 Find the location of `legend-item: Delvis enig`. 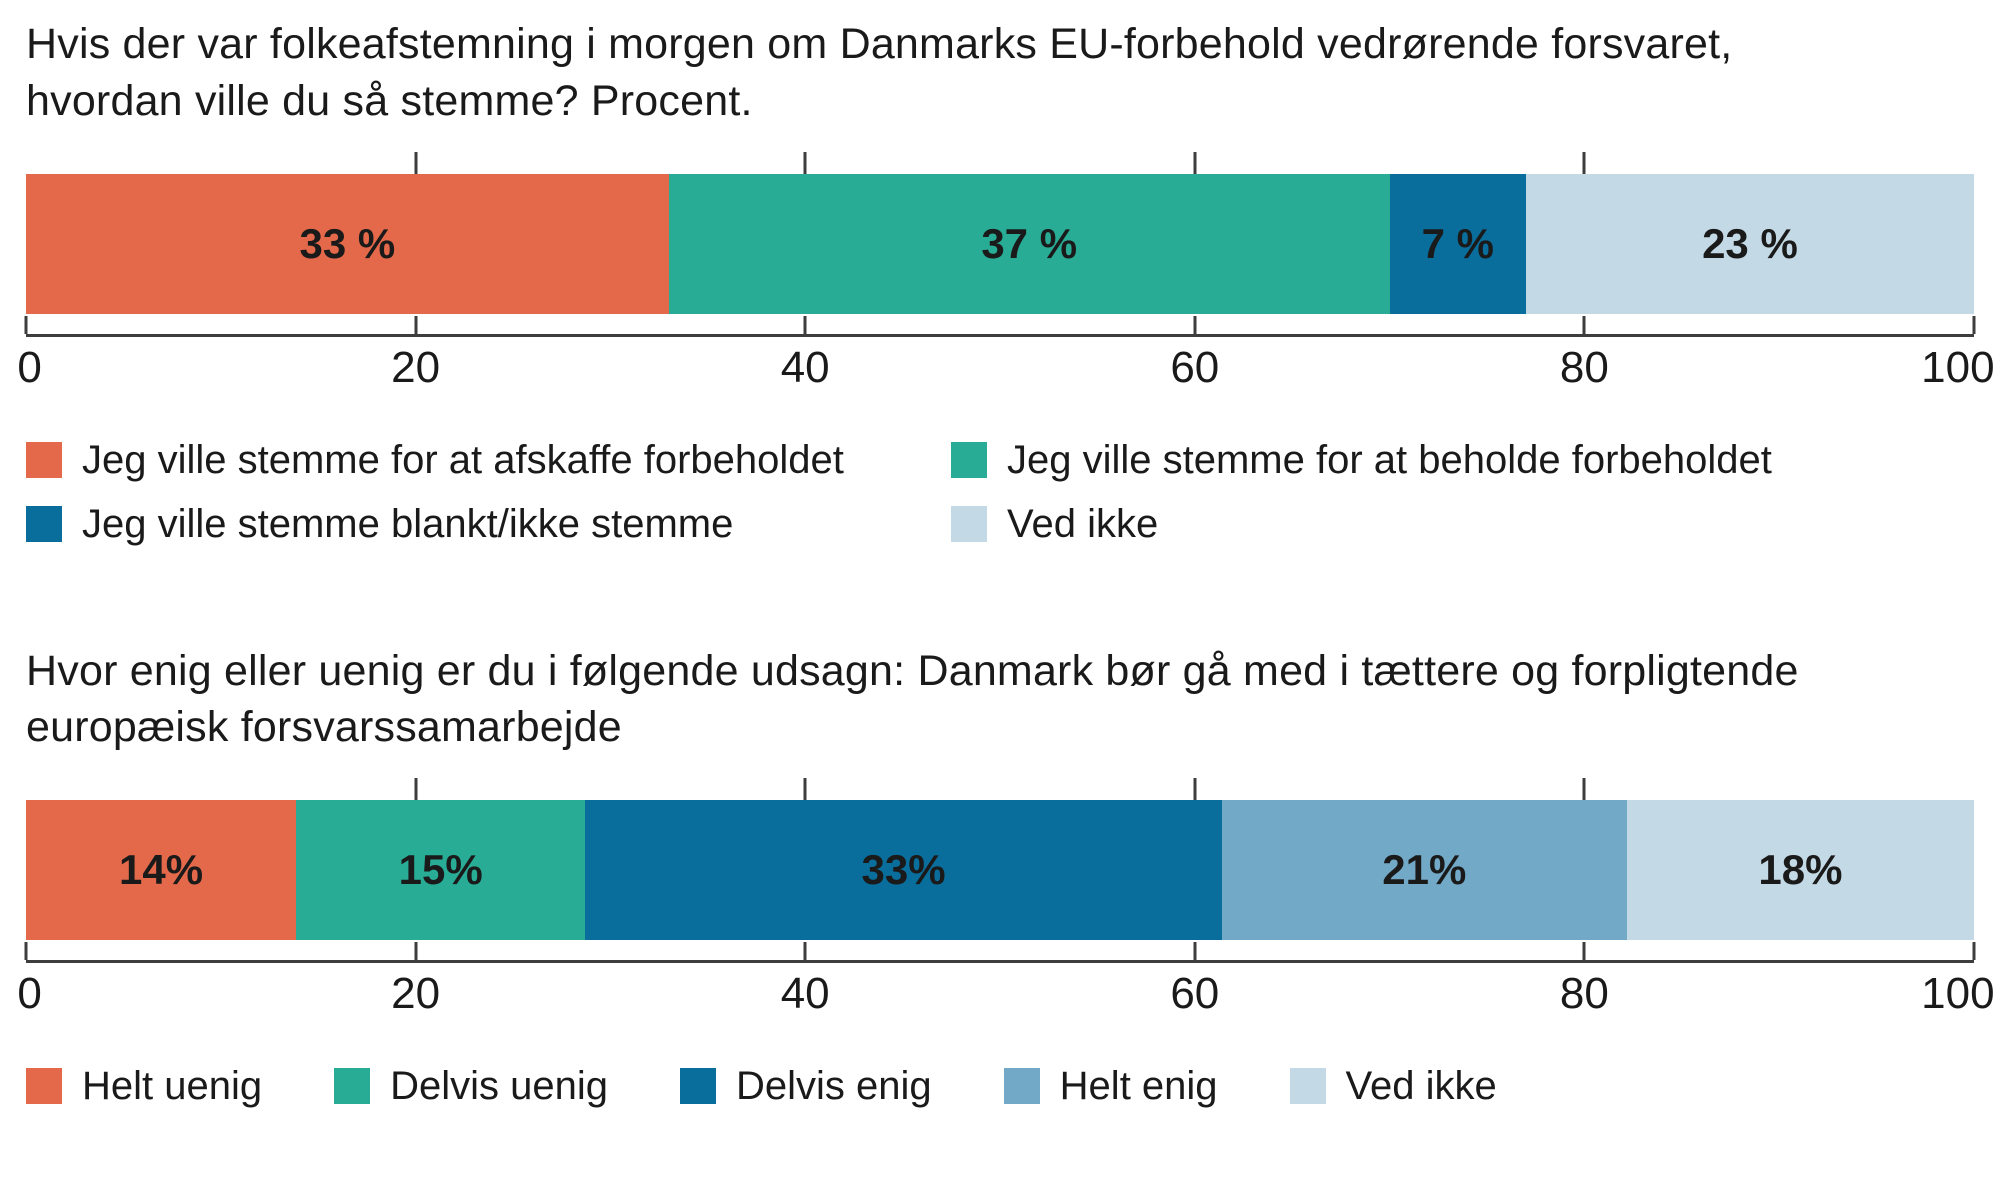

legend-item: Delvis enig is located at coordinates (806, 1086).